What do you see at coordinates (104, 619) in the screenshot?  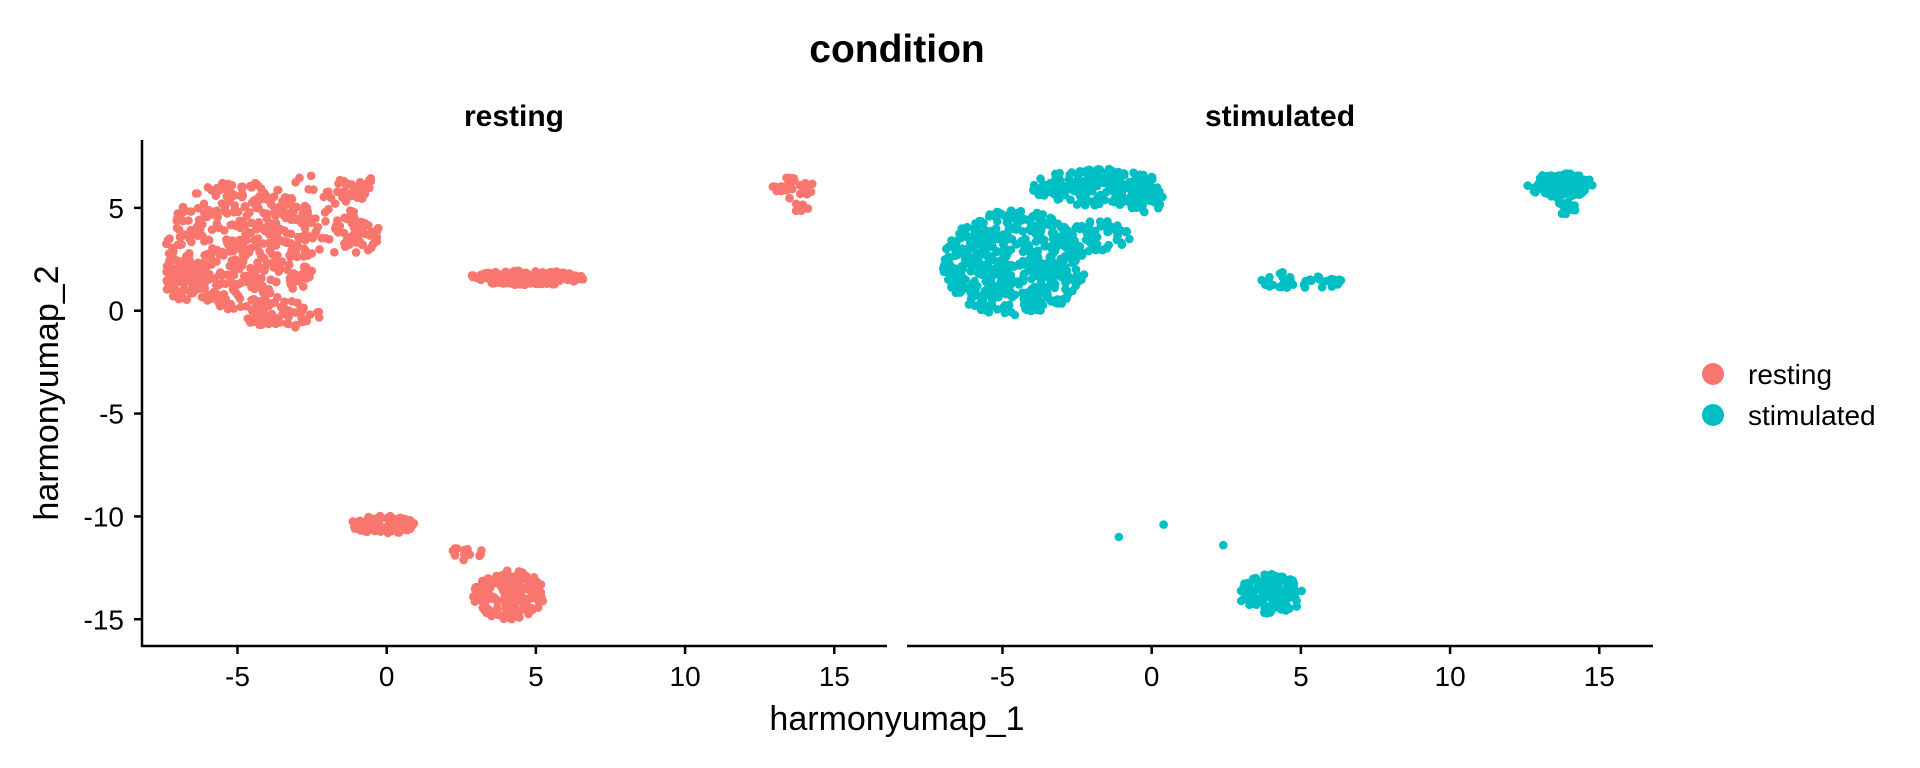 I see `y-tick-label: -15` at bounding box center [104, 619].